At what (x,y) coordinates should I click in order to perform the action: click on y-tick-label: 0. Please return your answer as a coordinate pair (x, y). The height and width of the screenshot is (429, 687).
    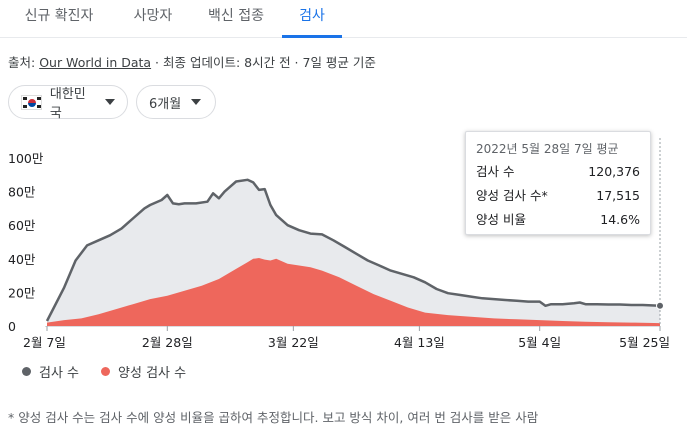
    Looking at the image, I should click on (12, 326).